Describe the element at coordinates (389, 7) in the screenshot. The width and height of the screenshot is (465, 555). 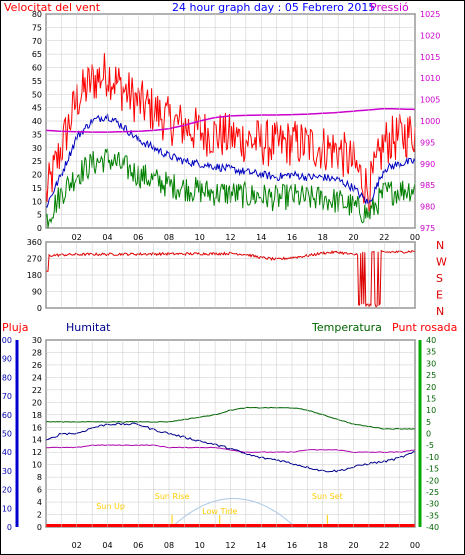
I see `pressure-label: Pressió` at that location.